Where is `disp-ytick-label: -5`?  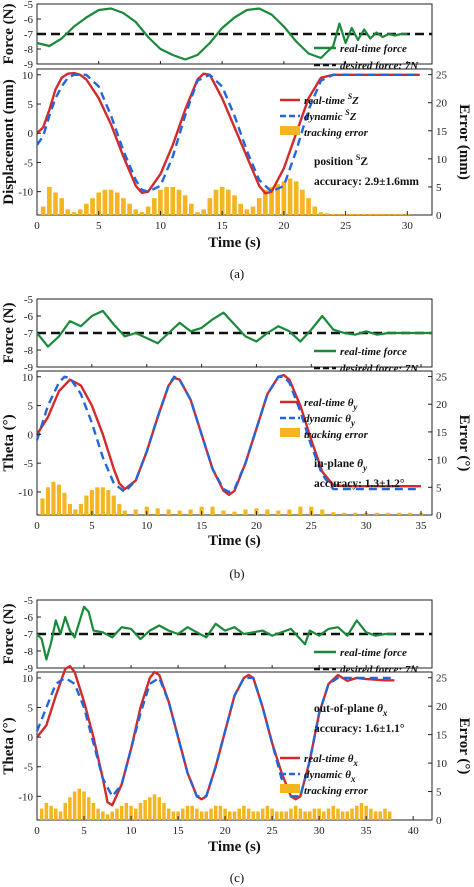
disp-ytick-label: -5 is located at coordinates (29, 464).